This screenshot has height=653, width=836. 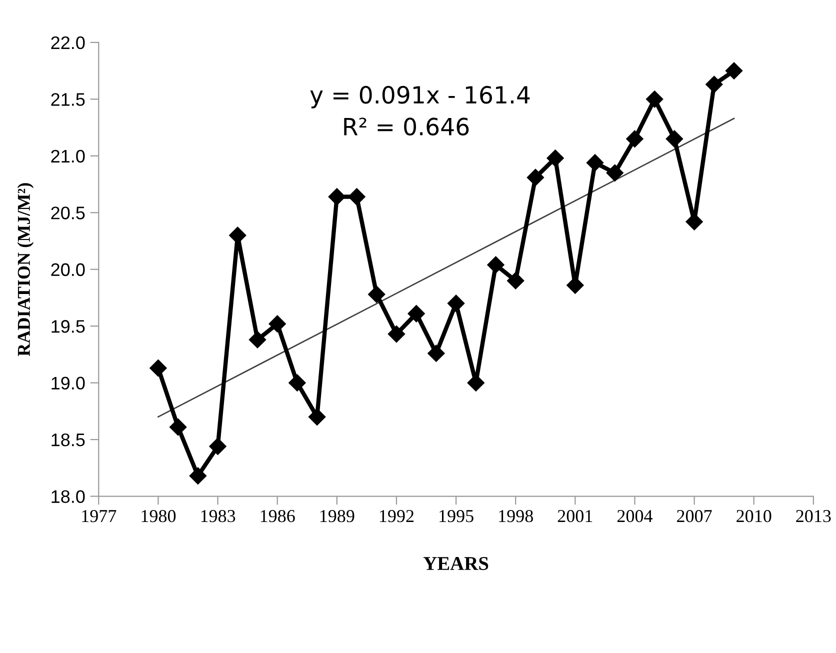 I want to click on y-tick-label: 21.5, so click(x=68, y=99).